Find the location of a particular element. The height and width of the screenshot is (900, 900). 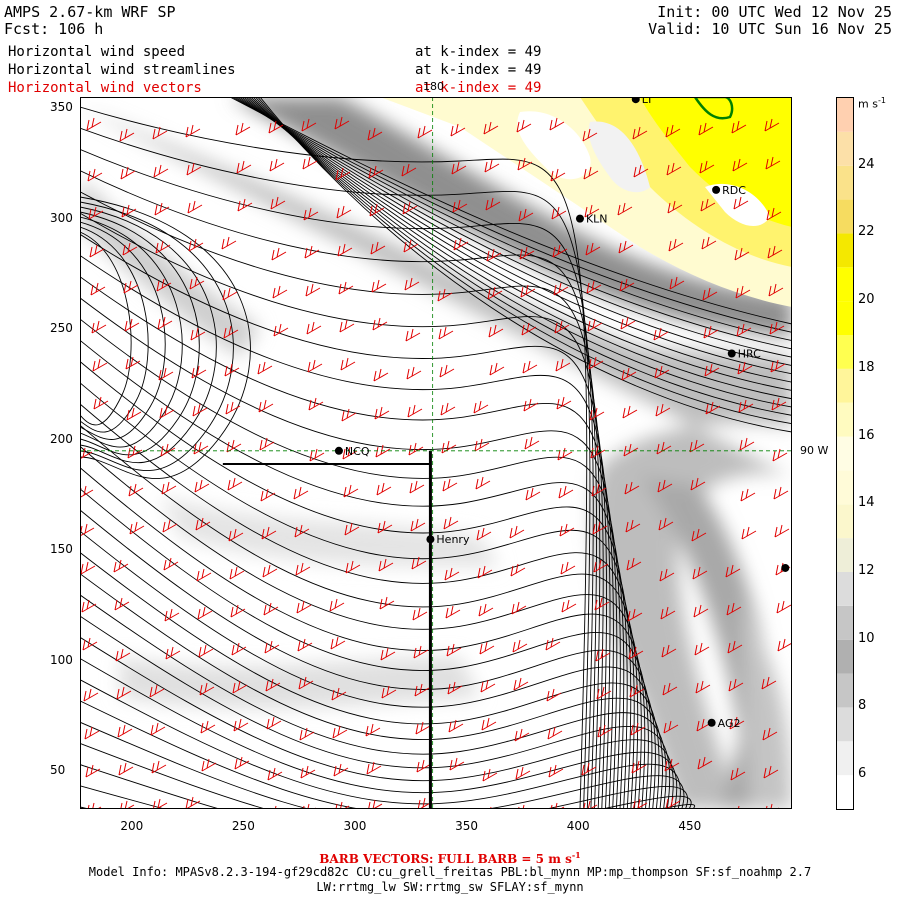

station-label: Henry is located at coordinates (453, 539).